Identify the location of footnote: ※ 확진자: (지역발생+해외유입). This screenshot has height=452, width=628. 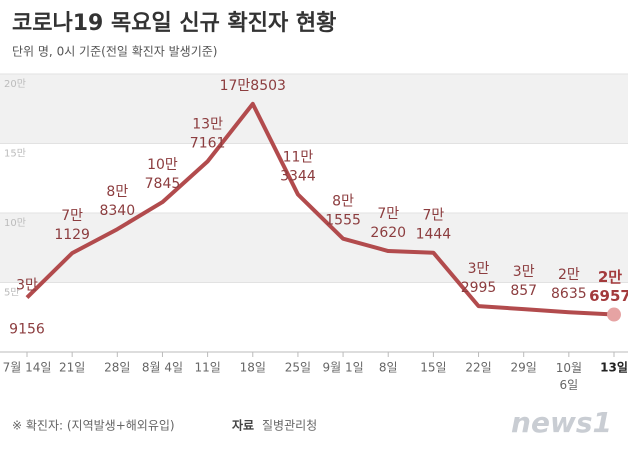
(93, 426).